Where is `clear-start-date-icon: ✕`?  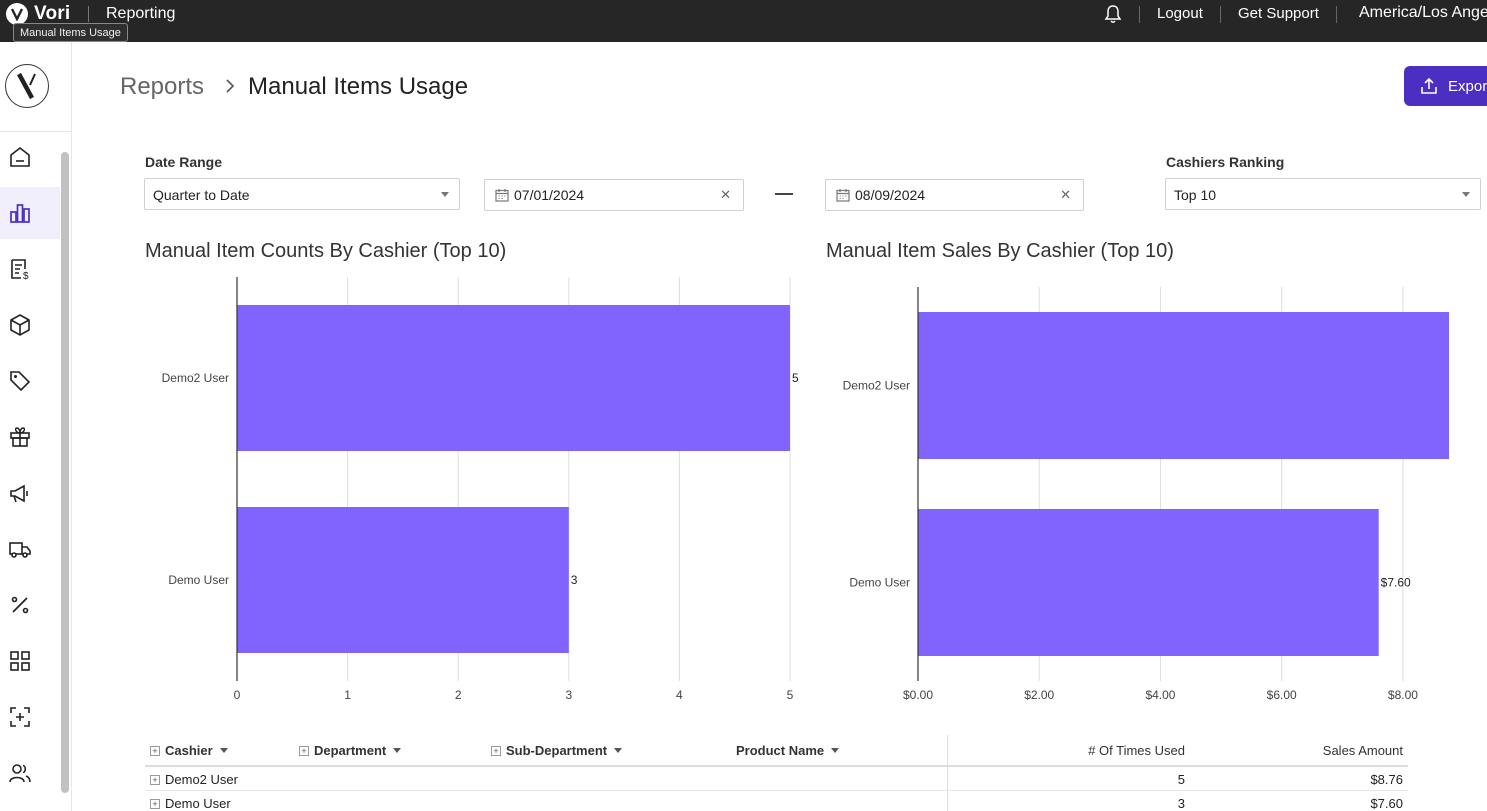 clear-start-date-icon: ✕ is located at coordinates (725, 194).